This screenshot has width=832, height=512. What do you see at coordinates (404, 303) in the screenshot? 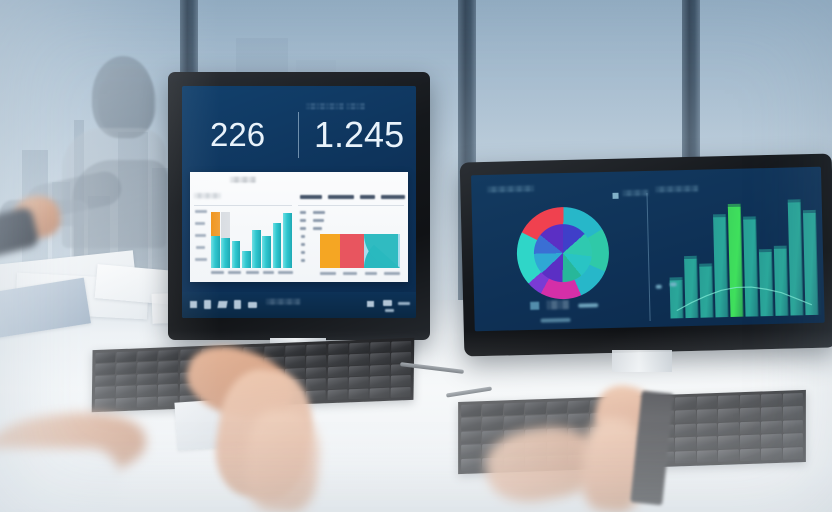
I see `clock-icon` at bounding box center [404, 303].